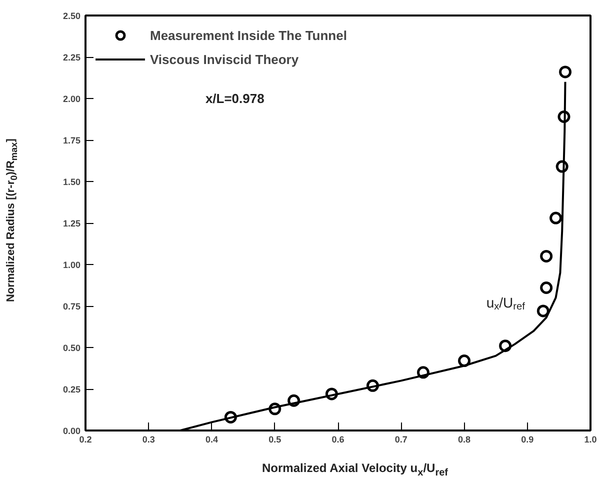 Image resolution: width=614 pixels, height=501 pixels. I want to click on x-tick-label: 1.0, so click(590, 439).